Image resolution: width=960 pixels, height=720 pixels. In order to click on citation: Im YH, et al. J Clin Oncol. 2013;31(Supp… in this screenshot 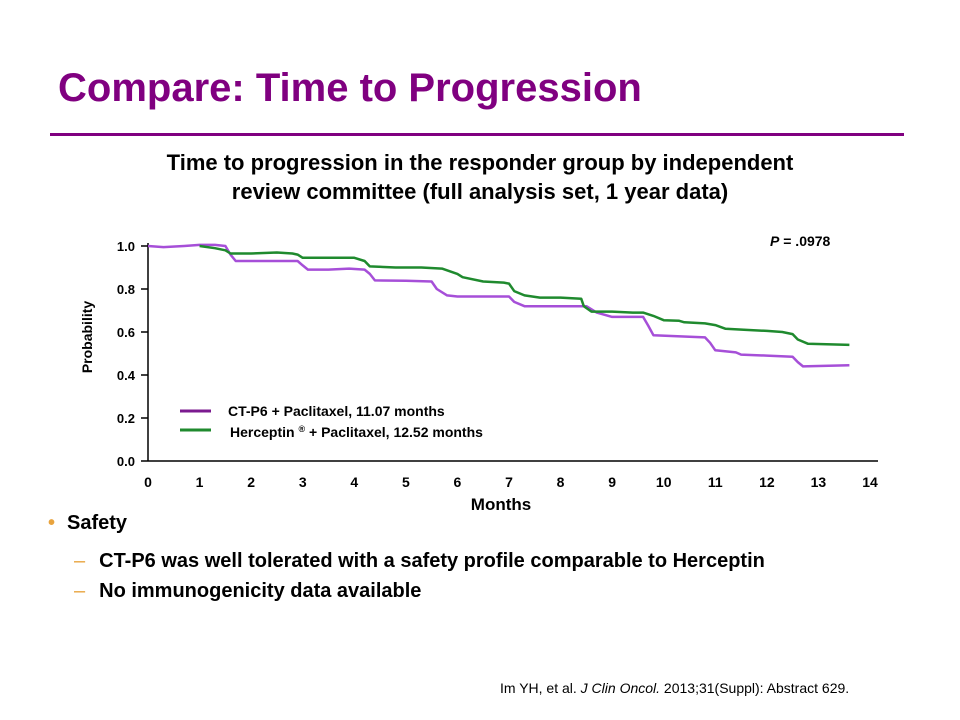, I will do `click(674, 688)`.